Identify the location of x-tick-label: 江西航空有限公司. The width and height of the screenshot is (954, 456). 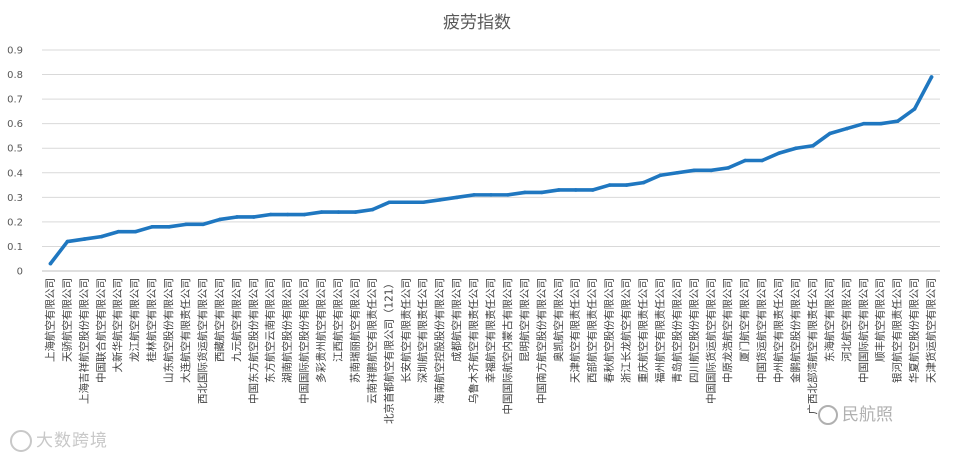
(338, 320).